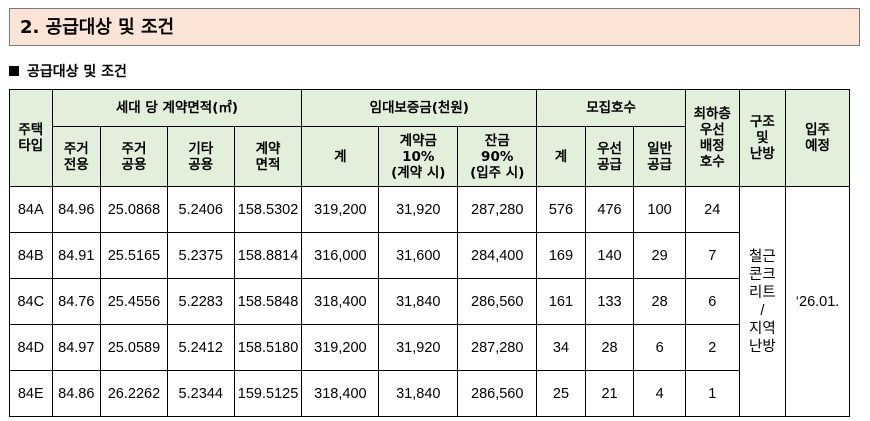  Describe the element at coordinates (200, 255) in the screenshot. I see `table-cell: 5.2375` at that location.